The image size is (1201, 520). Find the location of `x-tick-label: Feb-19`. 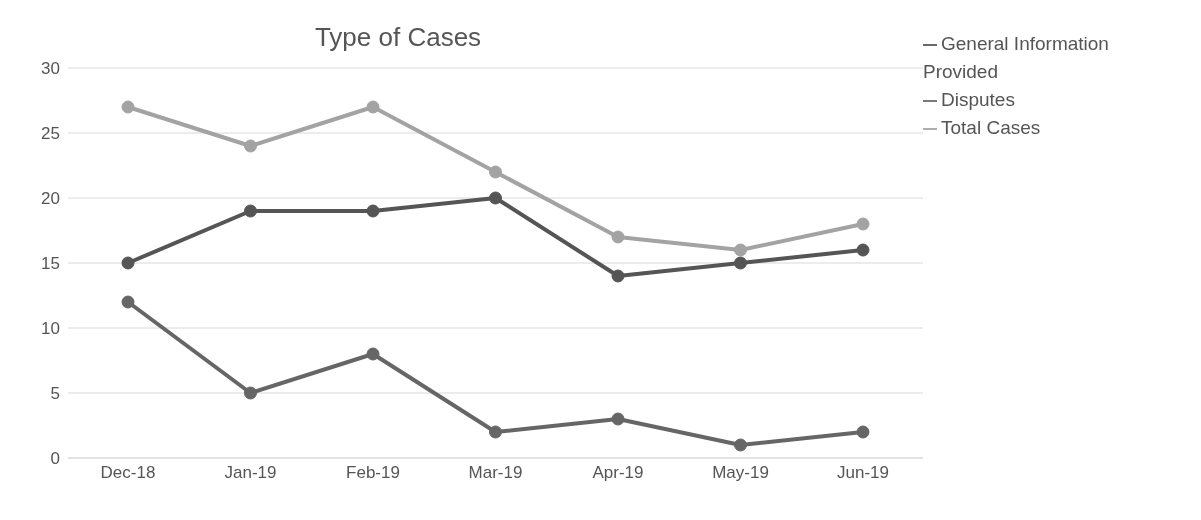

x-tick-label: Feb-19 is located at coordinates (373, 473).